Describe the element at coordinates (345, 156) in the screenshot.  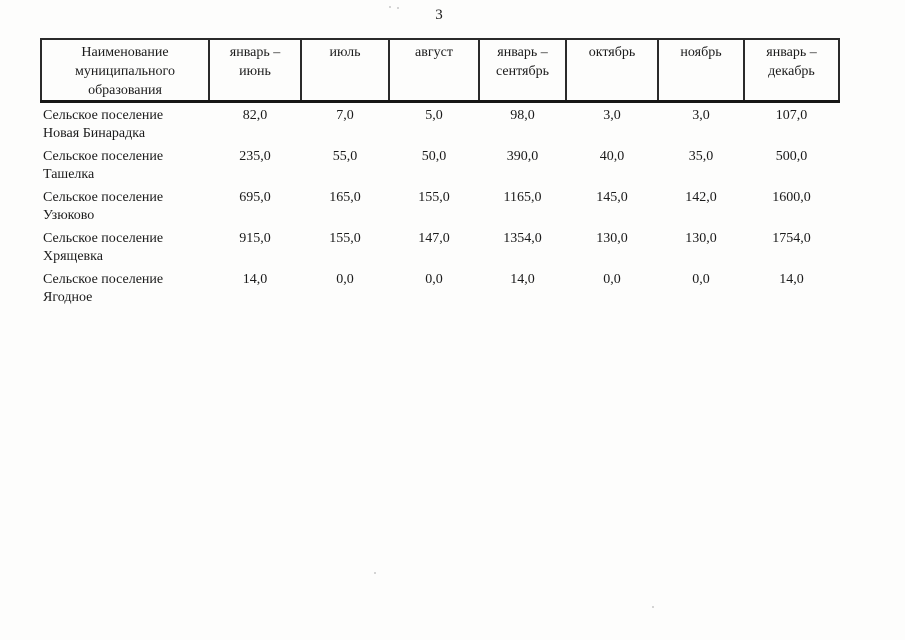
I see `value-cell: 55,0` at that location.